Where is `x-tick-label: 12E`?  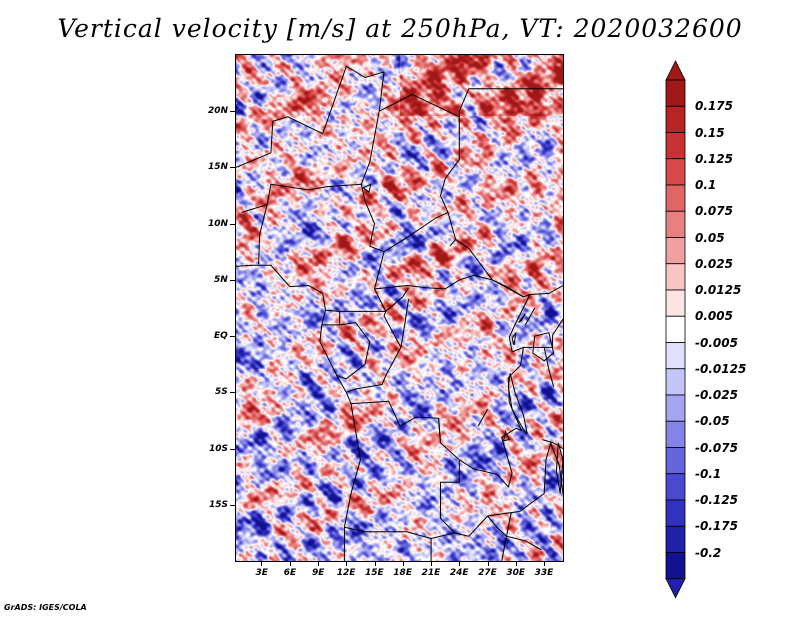
x-tick-label: 12E is located at coordinates (346, 573).